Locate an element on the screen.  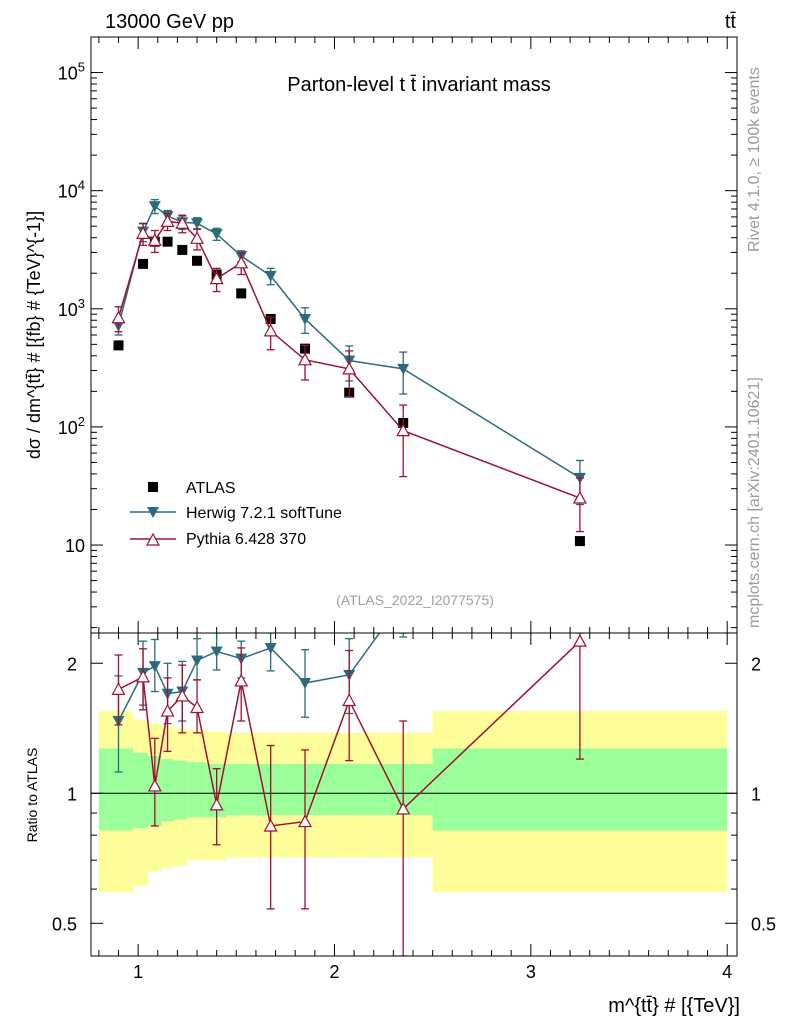
ratio-xtick-label: 4 is located at coordinates (727, 972).